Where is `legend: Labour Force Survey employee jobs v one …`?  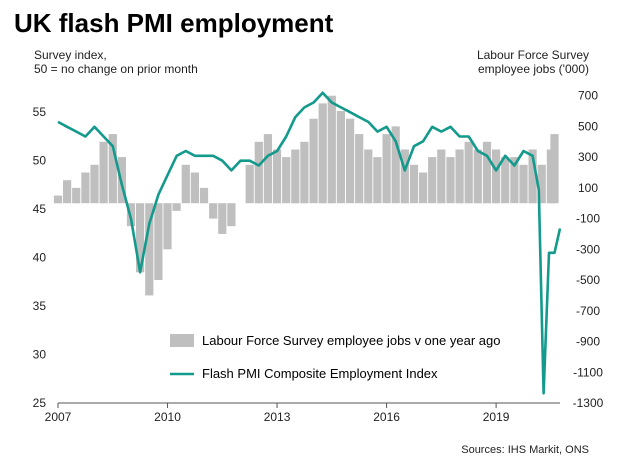
legend: Labour Force Survey employee jobs v one … is located at coordinates (335, 357).